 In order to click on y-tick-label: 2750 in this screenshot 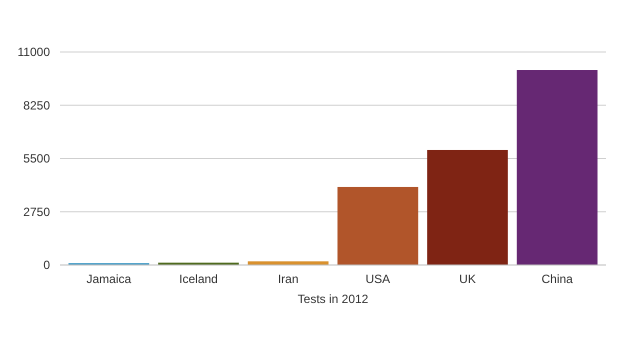, I will do `click(36, 211)`.